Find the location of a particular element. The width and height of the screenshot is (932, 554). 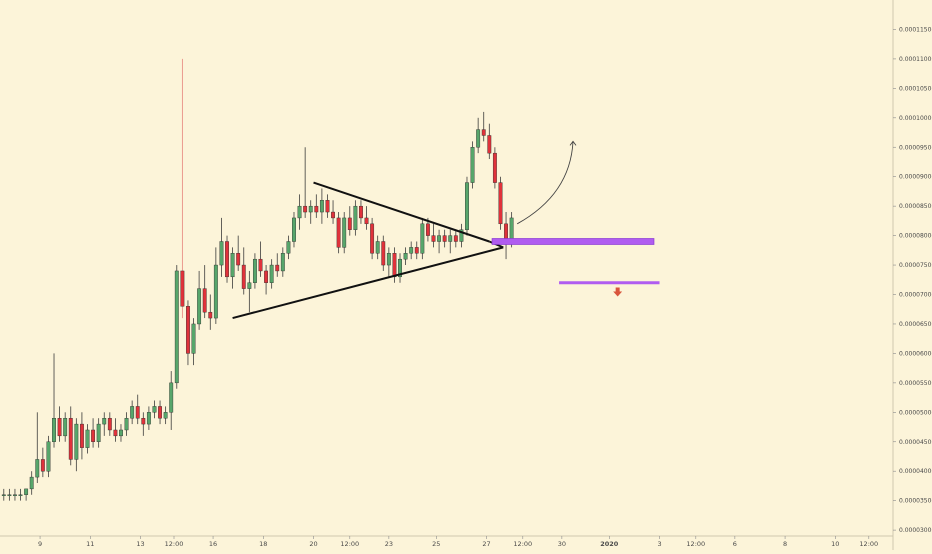

triangle-lower-trendline is located at coordinates (368, 283).